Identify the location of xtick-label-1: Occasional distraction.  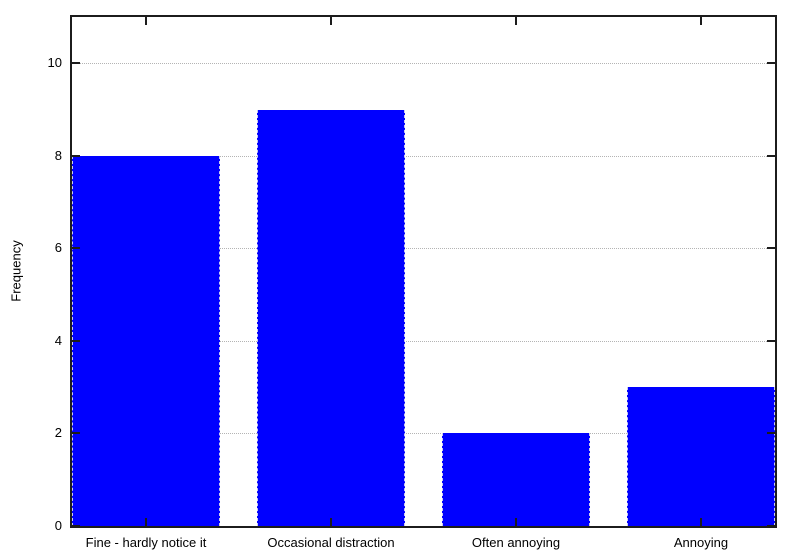
(331, 542).